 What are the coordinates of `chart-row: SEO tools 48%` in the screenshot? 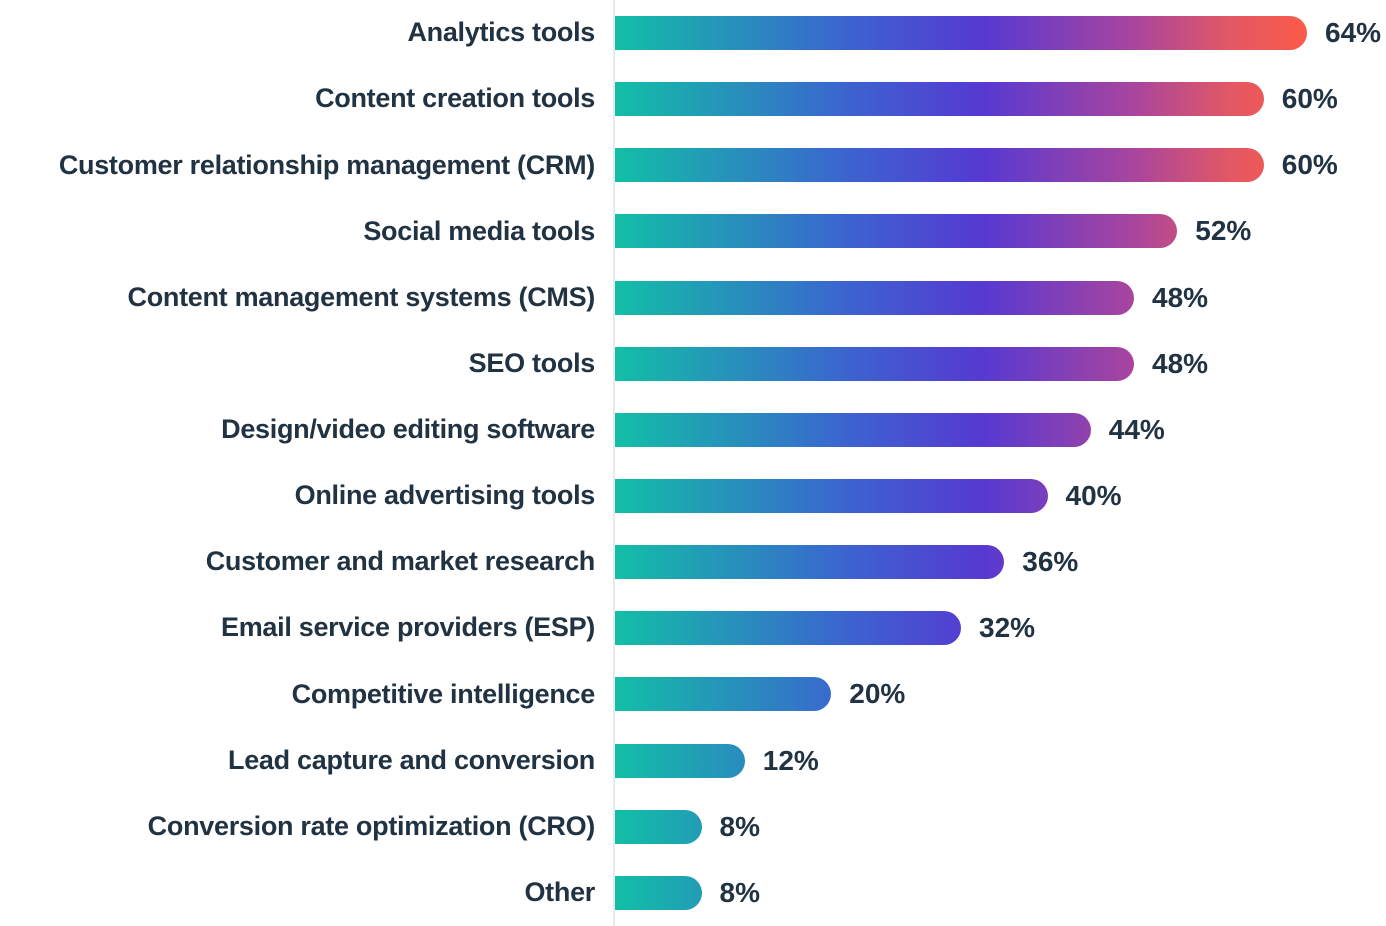 It's located at (693, 363).